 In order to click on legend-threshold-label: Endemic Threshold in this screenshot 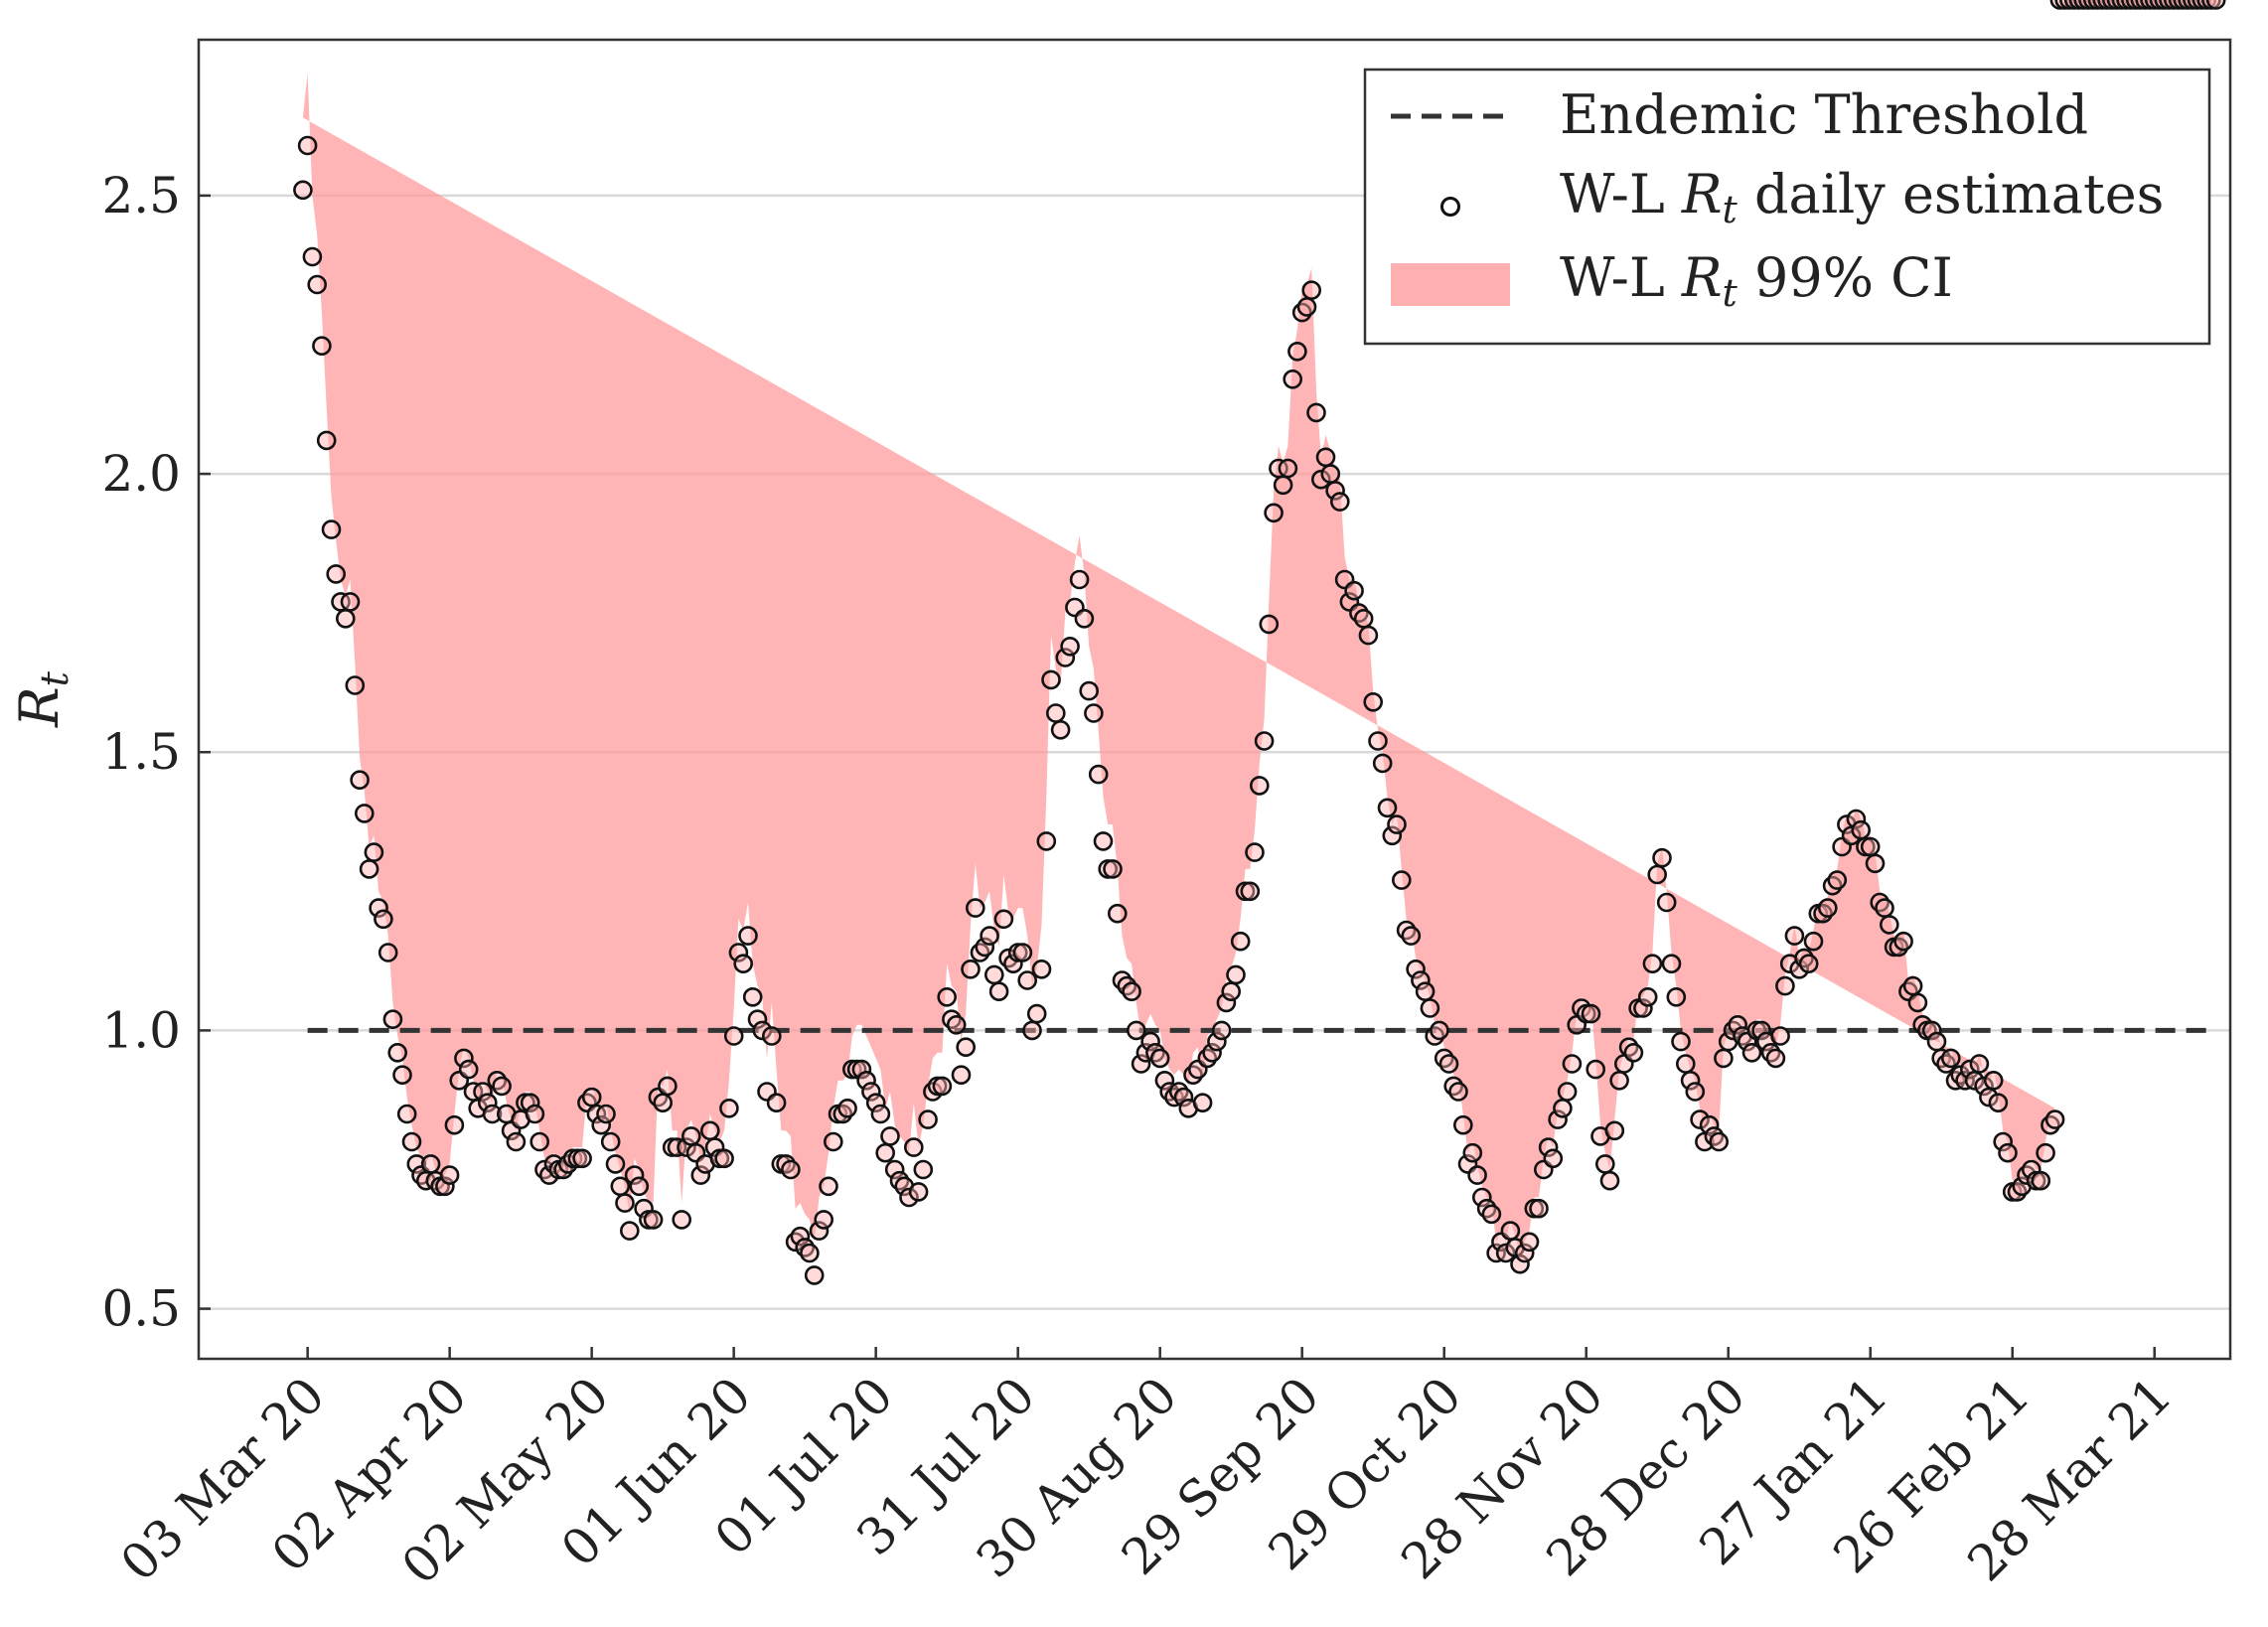, I will do `click(1824, 114)`.